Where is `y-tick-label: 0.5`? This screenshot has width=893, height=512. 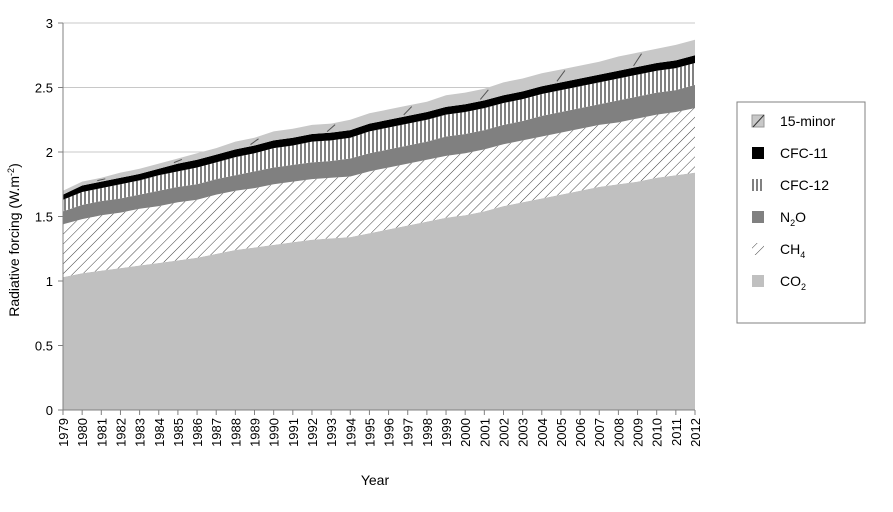
y-tick-label: 0.5 is located at coordinates (44, 346).